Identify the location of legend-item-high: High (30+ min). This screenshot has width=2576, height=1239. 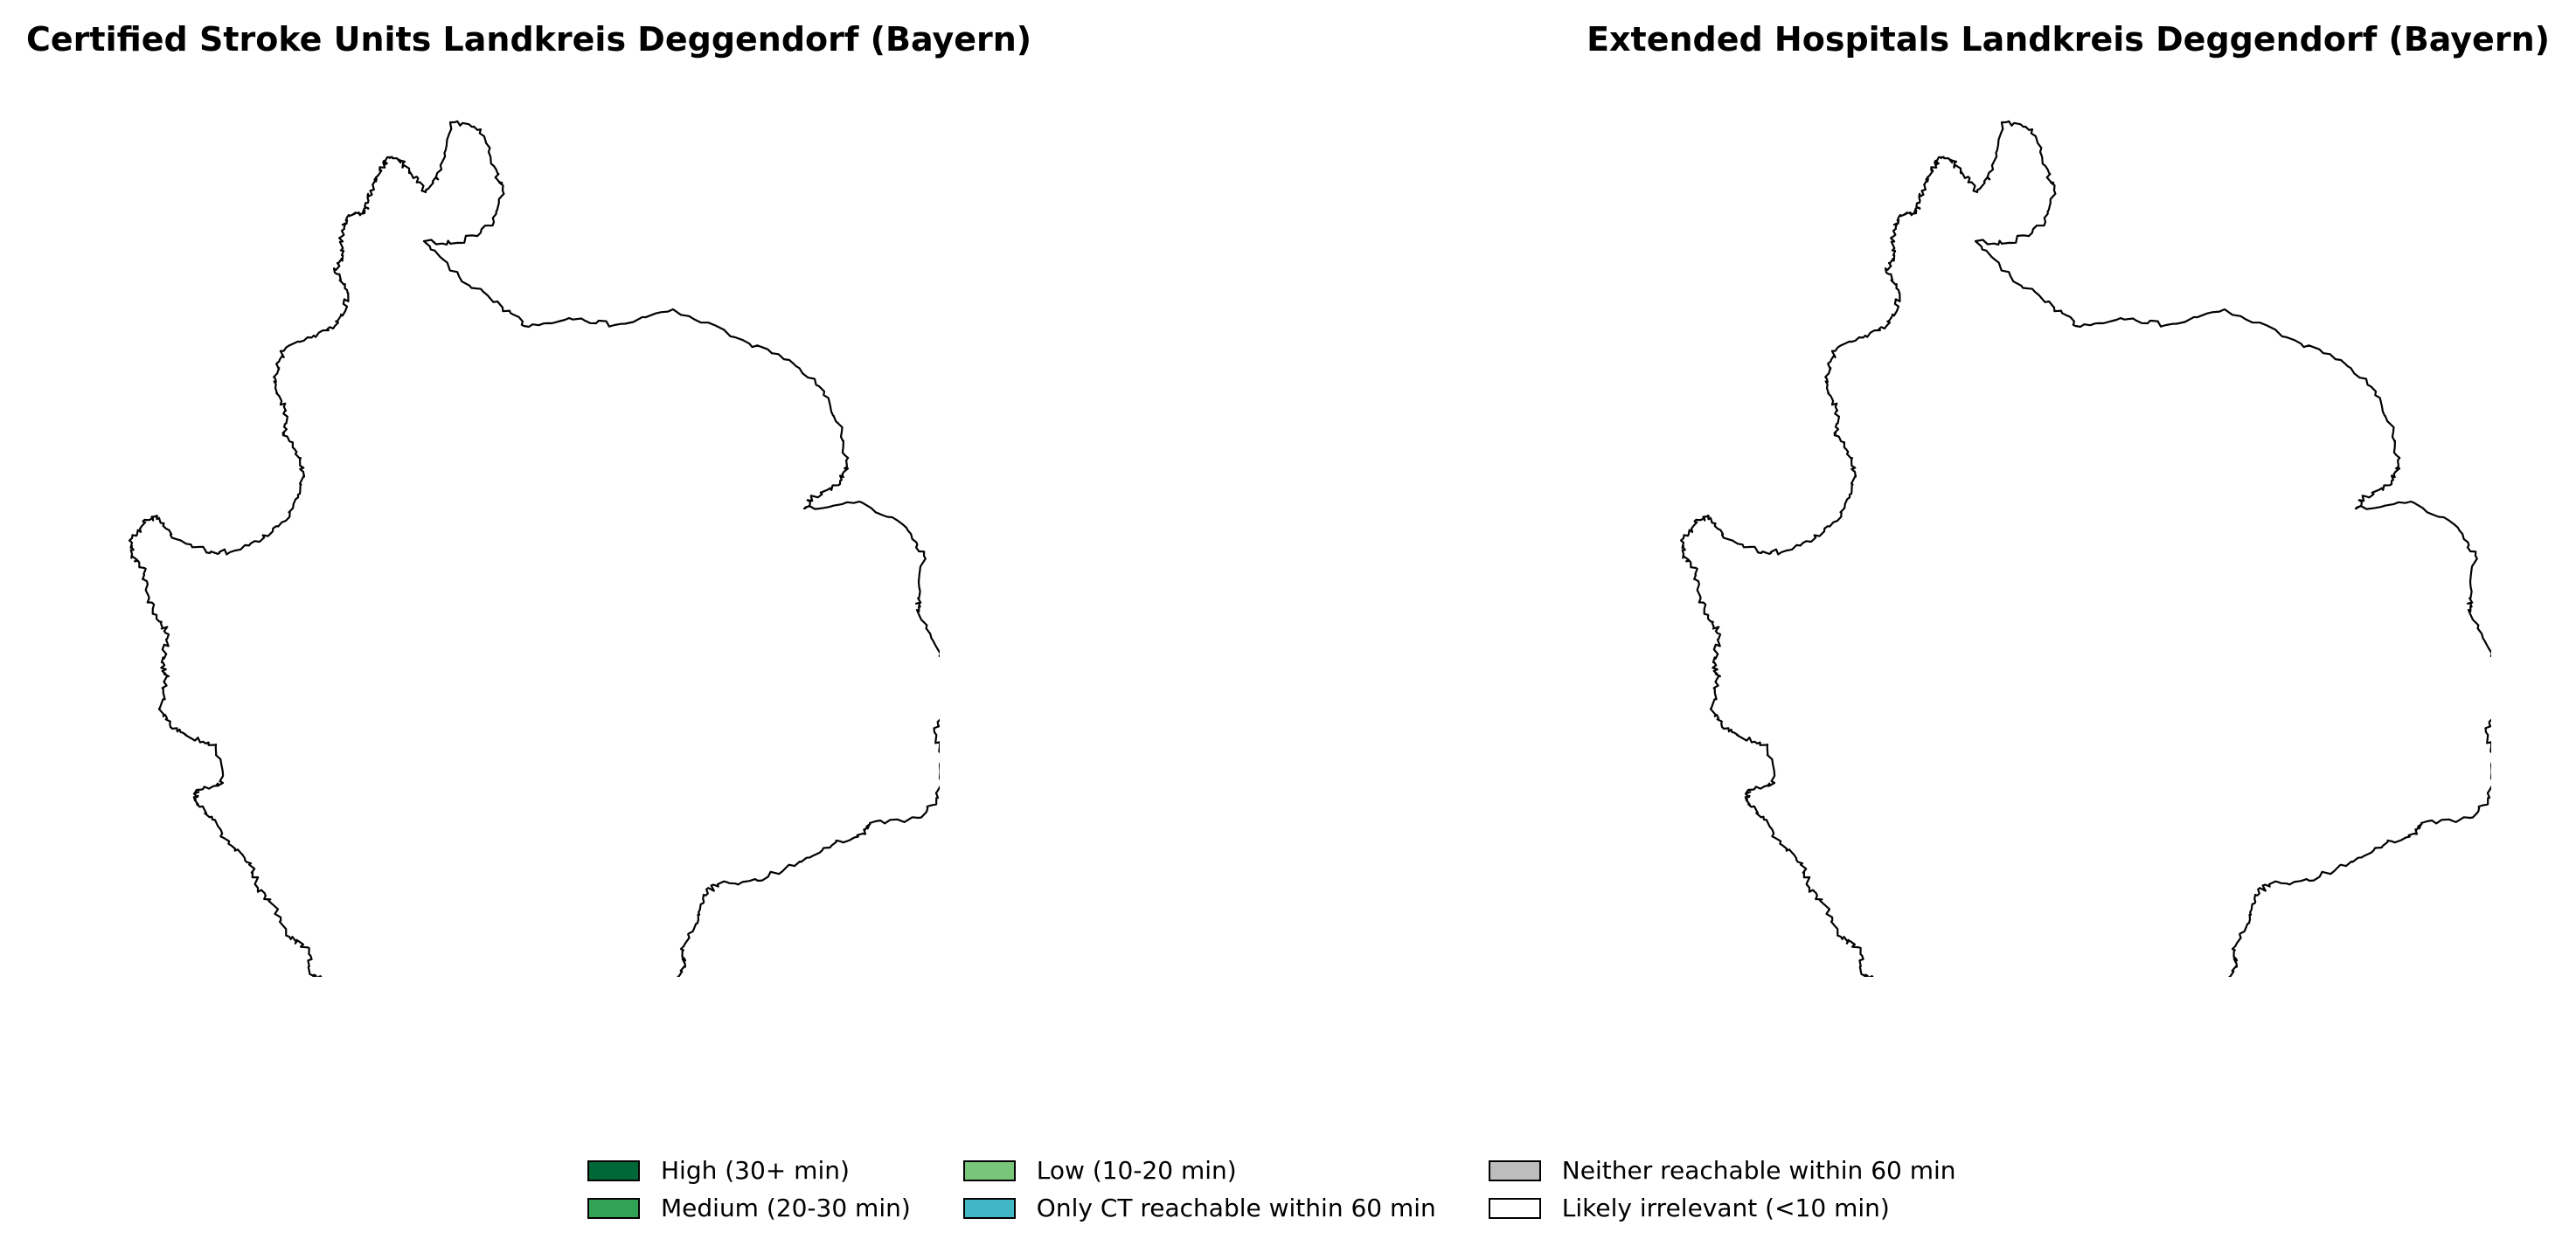
(749, 1170).